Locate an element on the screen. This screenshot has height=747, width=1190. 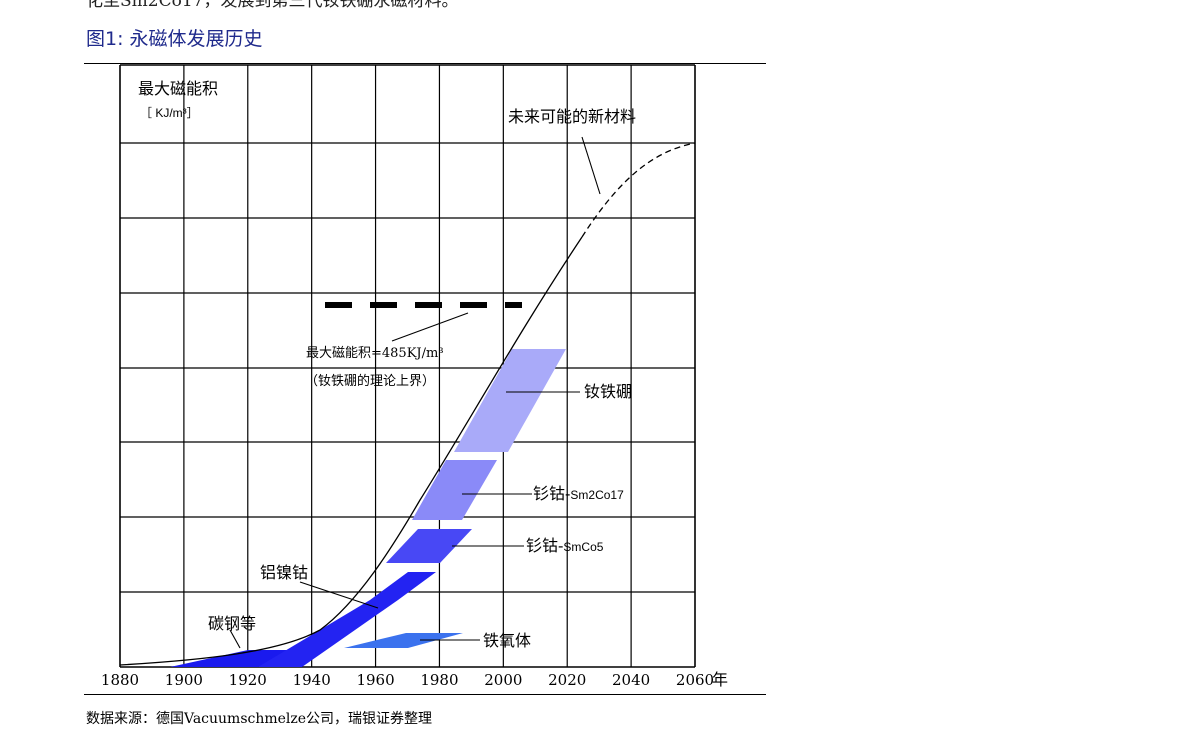
leader-steel is located at coordinates (235, 639).